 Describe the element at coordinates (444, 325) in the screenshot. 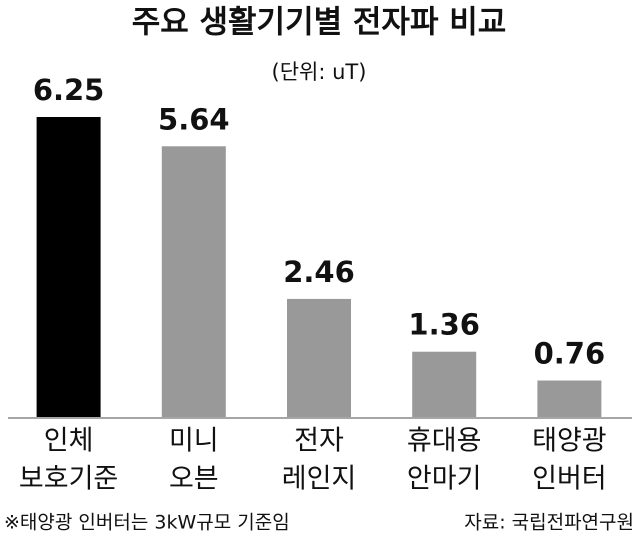

I see `value-label: 1.36` at that location.